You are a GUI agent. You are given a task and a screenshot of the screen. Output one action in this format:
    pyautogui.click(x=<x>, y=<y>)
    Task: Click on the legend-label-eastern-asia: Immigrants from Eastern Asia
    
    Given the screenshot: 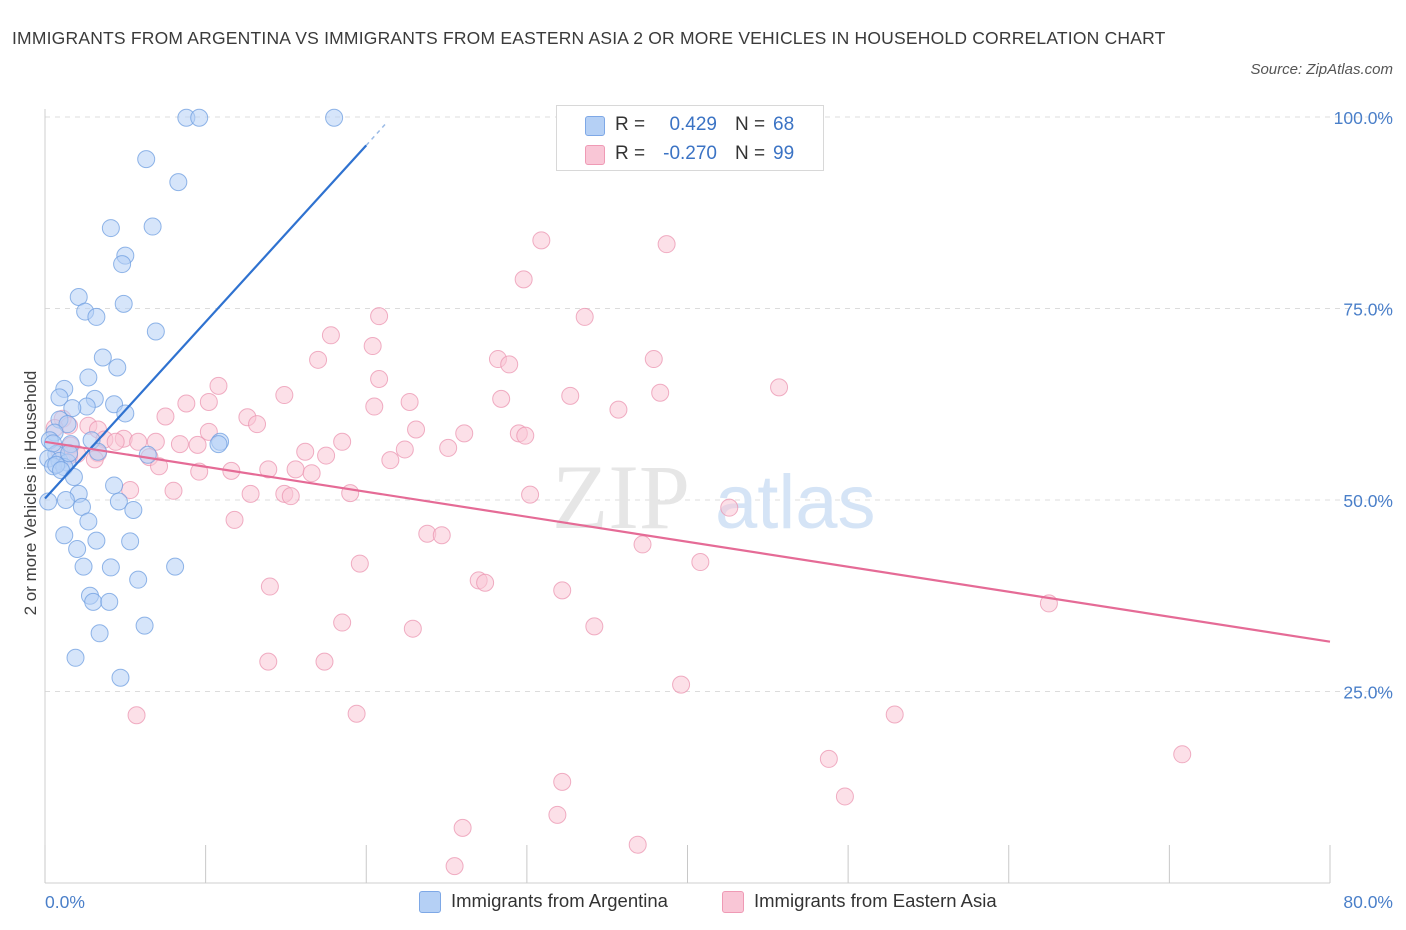 What is the action you would take?
    pyautogui.click(x=875, y=900)
    